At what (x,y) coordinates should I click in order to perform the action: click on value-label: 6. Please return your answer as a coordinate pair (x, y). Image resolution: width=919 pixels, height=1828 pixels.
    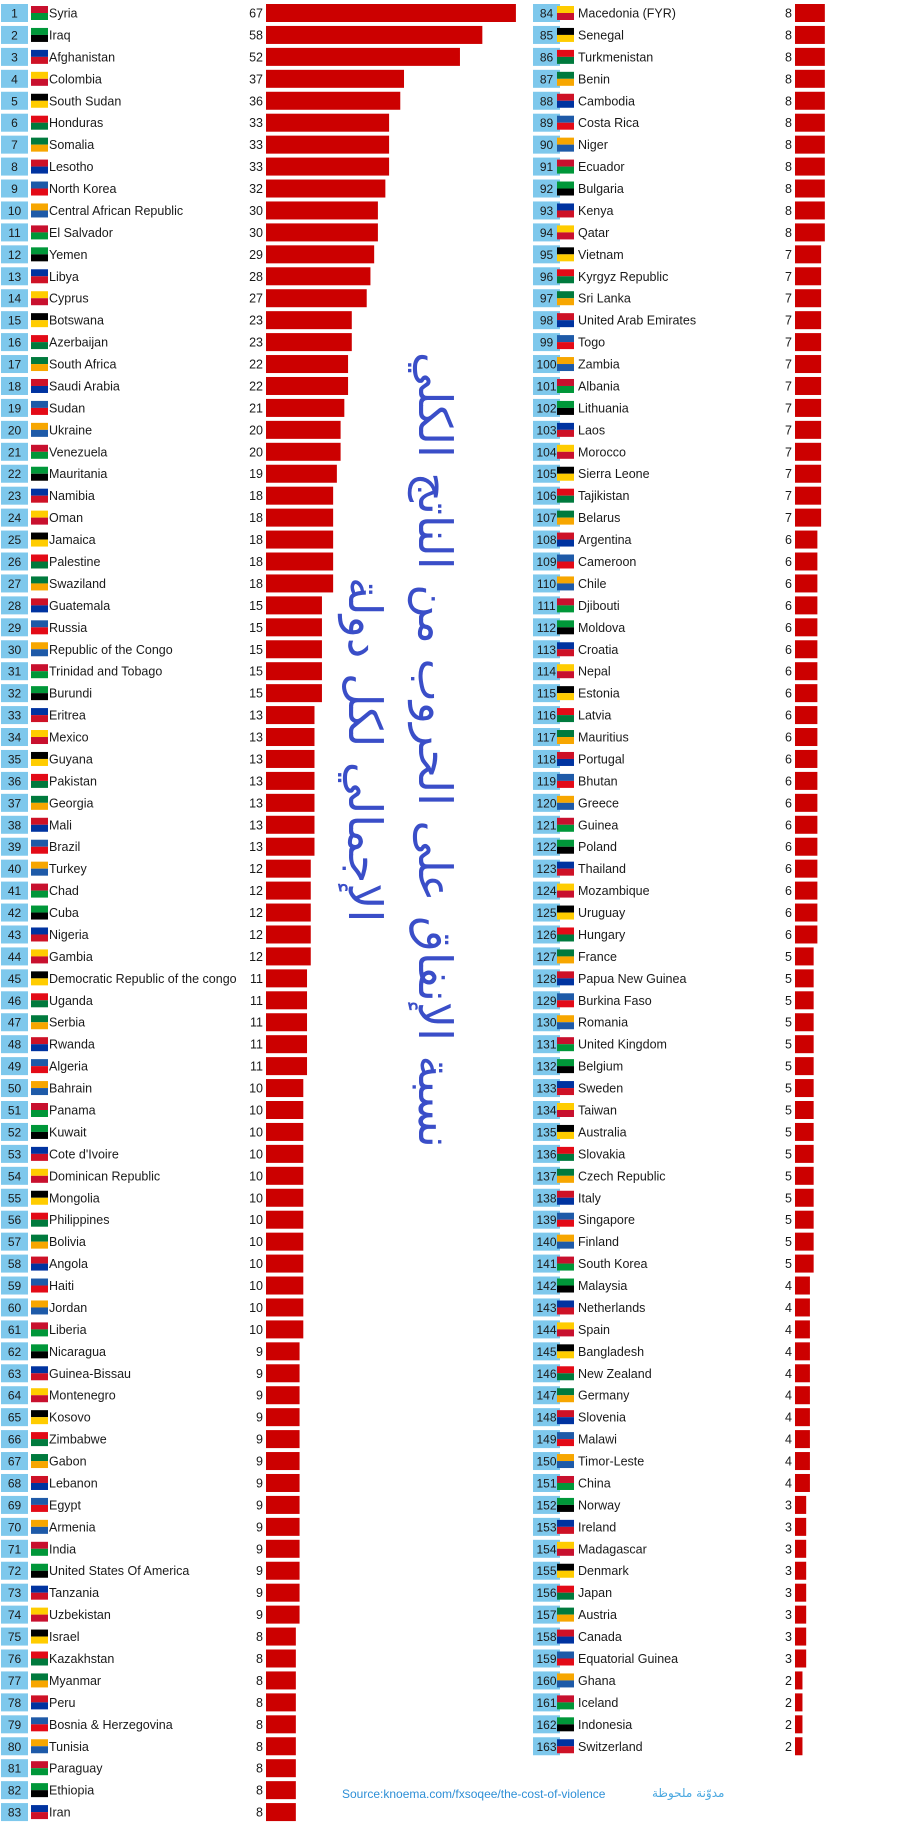
    Looking at the image, I should click on (788, 803).